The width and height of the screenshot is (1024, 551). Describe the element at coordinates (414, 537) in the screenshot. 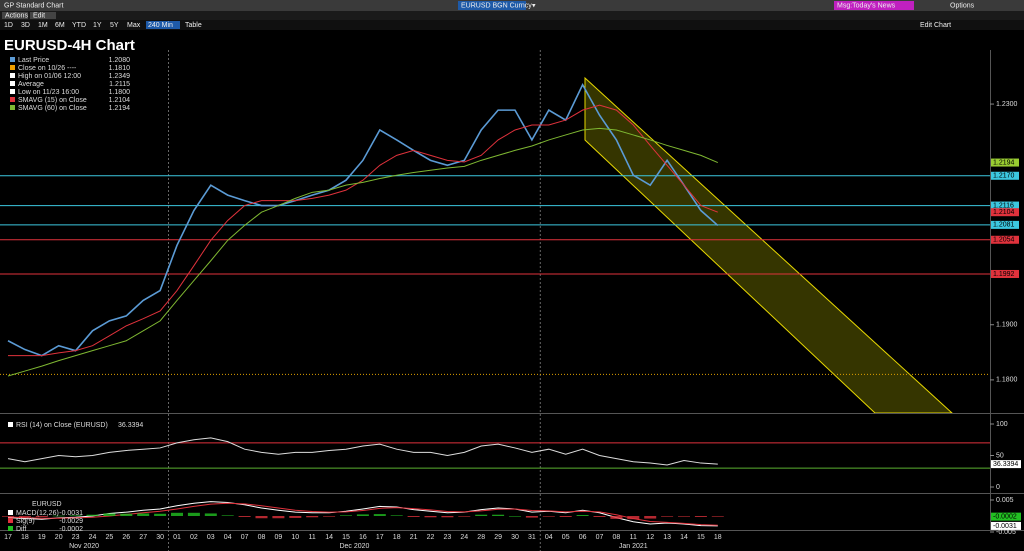

I see `x-tick-label: 21` at that location.